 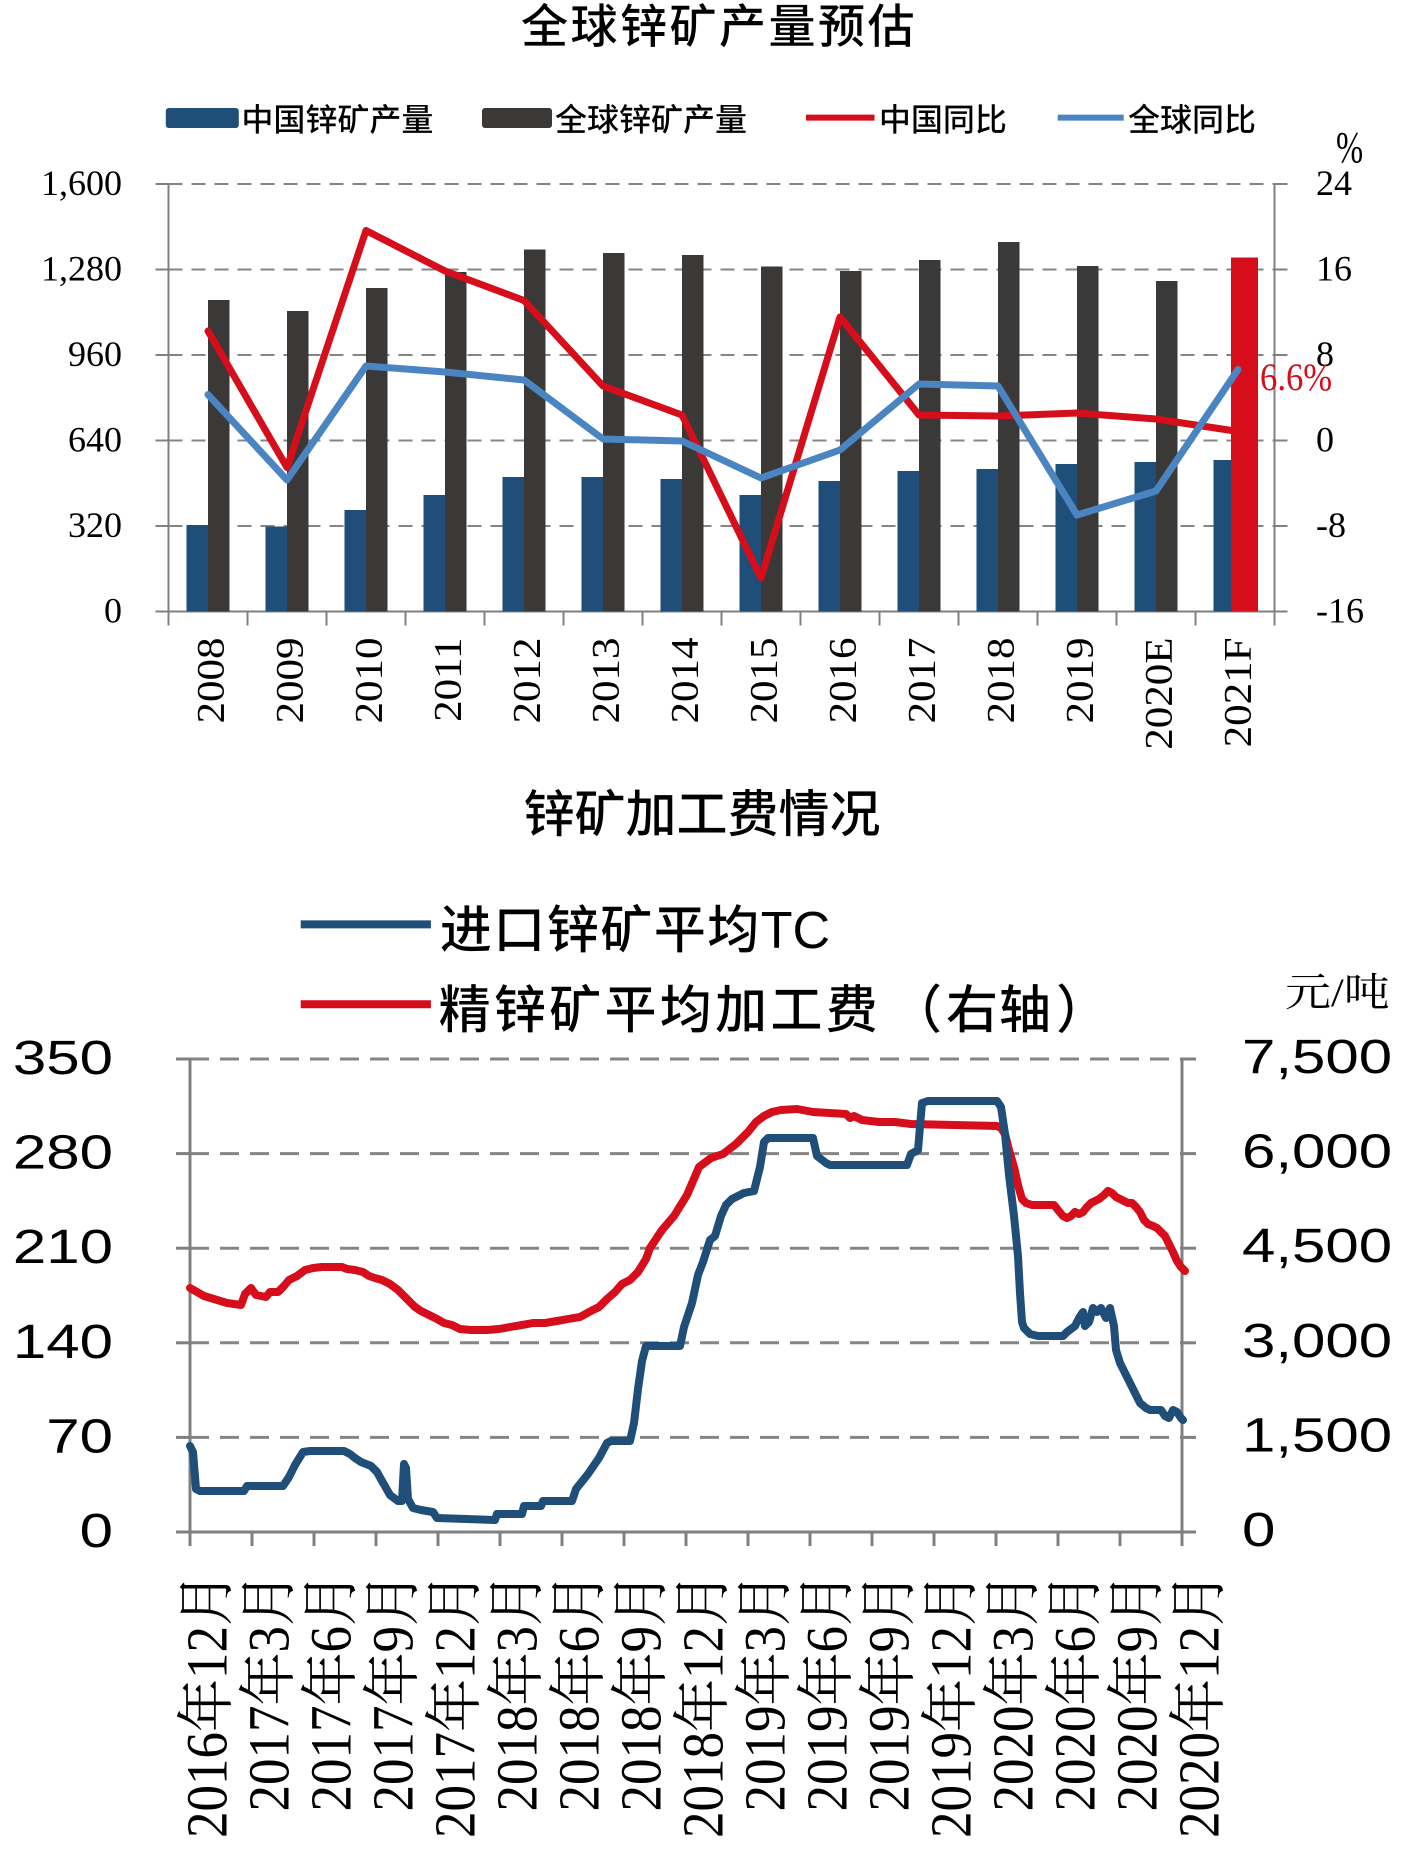 I want to click on svg-text: 2020E, so click(x=1158, y=694).